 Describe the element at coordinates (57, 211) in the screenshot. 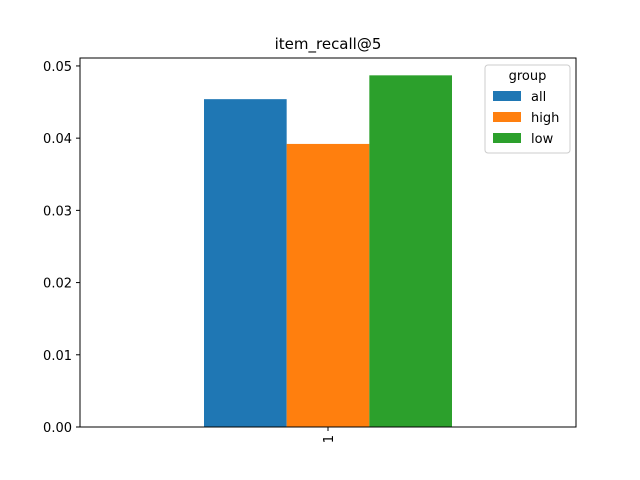

I see `y-tick-label: 0.03` at that location.